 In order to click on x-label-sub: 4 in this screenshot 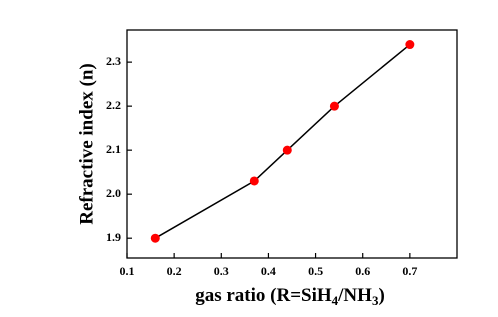, I will do `click(335, 300)`.